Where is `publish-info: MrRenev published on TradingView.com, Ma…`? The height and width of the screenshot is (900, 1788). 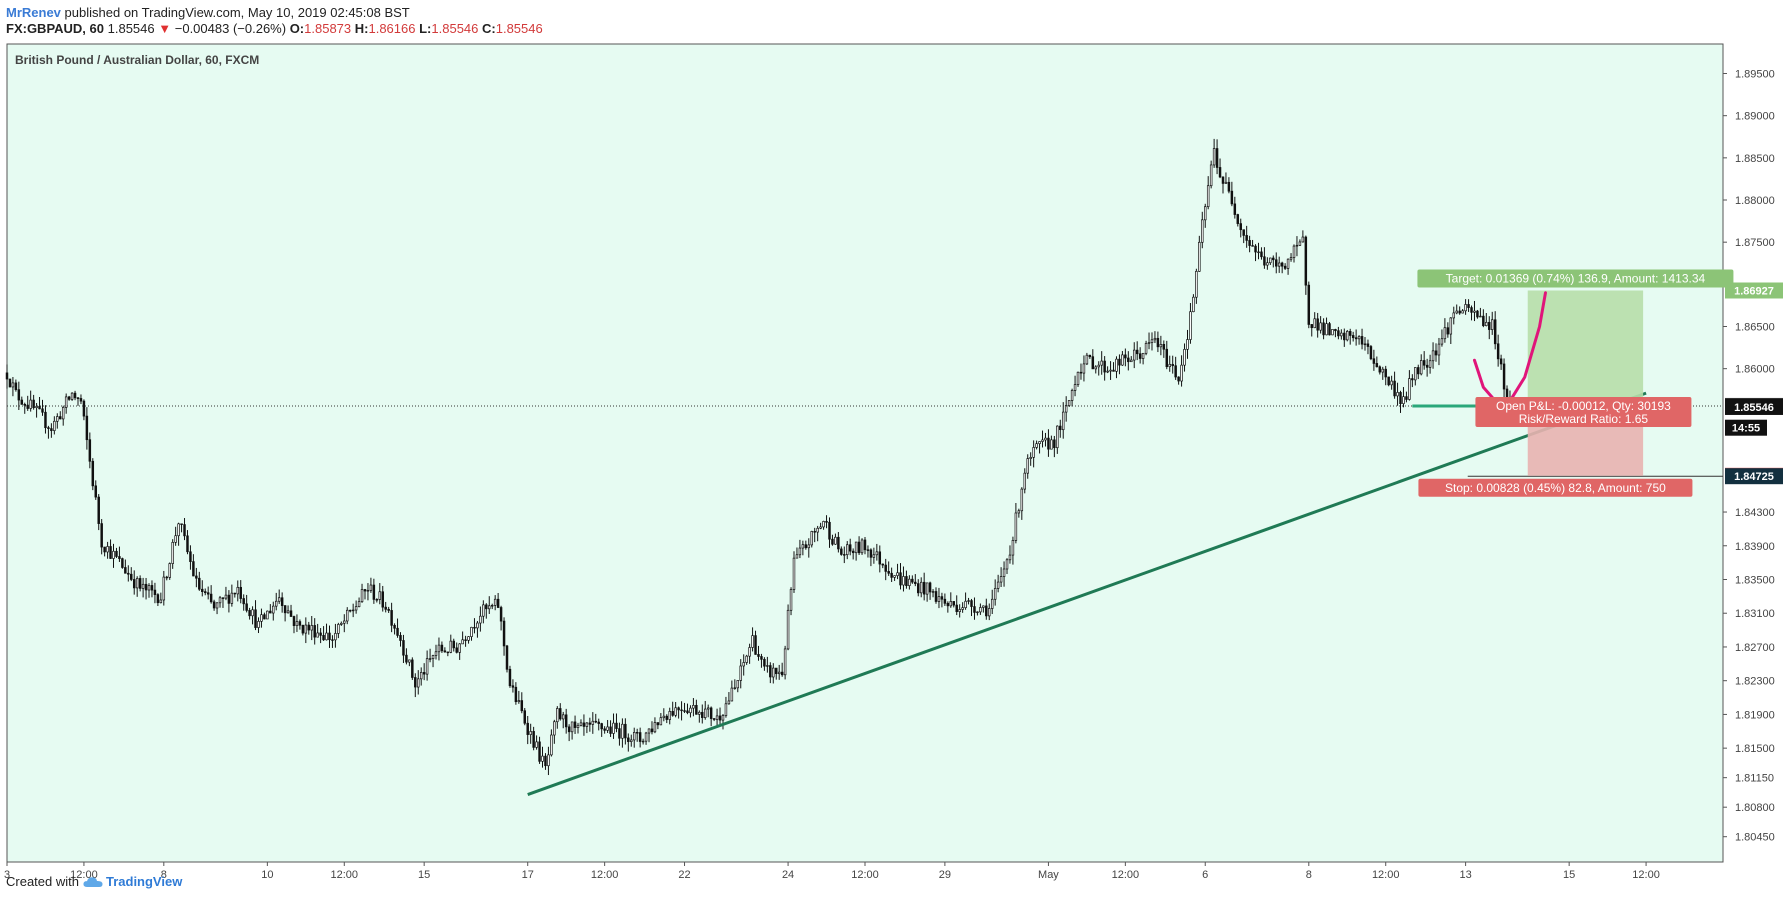 publish-info: MrRenev published on TradingView.com, Ma… is located at coordinates (208, 13).